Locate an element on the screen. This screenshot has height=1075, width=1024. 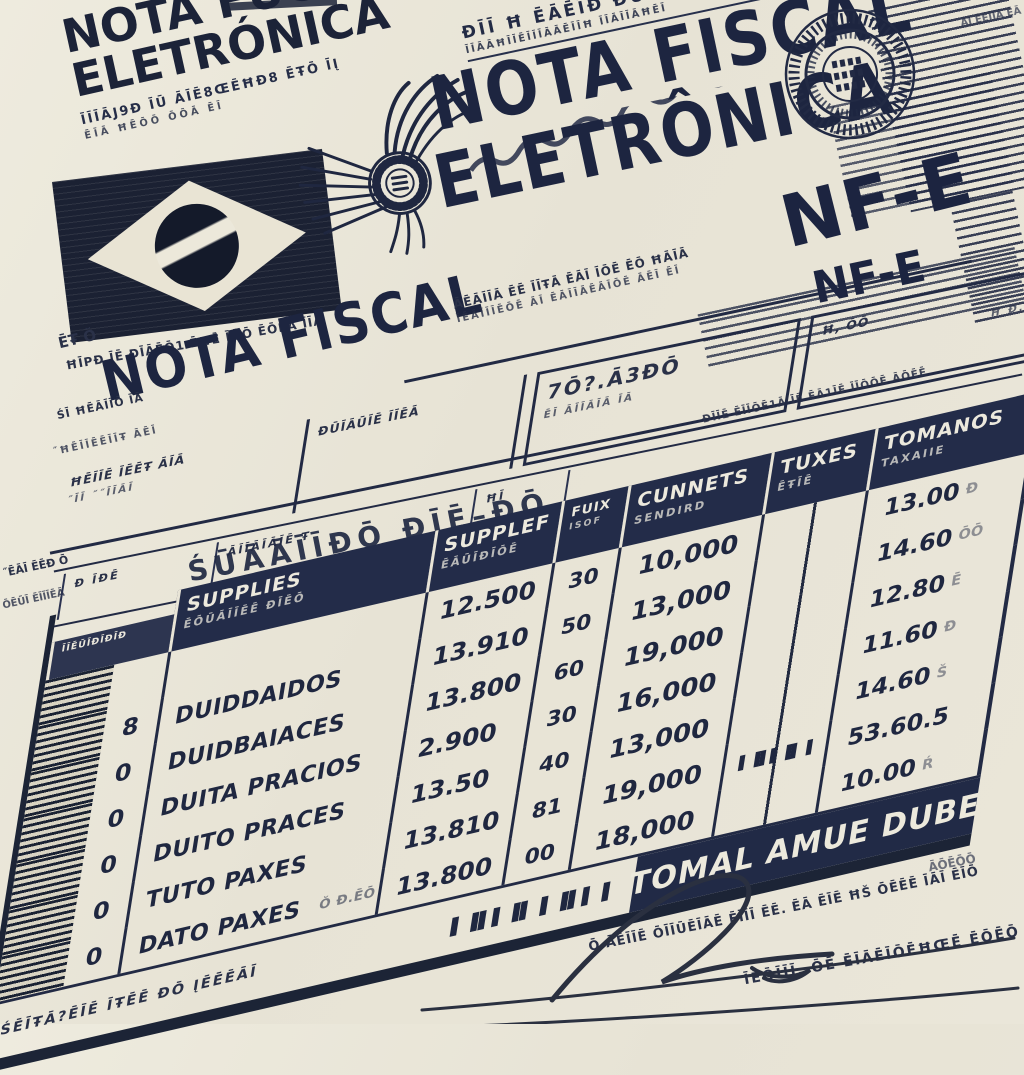
form-cell: 7Ō?.Ā3ĐŌ ĒĪ ĀĪĪĀĪĀ ĪĀ is located at coordinates (662, 392).